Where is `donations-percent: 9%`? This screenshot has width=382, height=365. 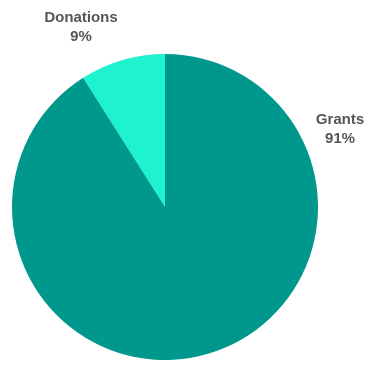
donations-percent: 9% is located at coordinates (81, 36).